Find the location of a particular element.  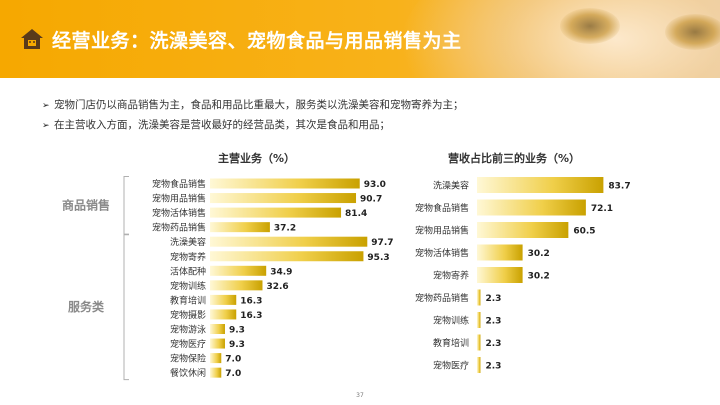

left-category-label: 宠物训练 is located at coordinates (188, 286).